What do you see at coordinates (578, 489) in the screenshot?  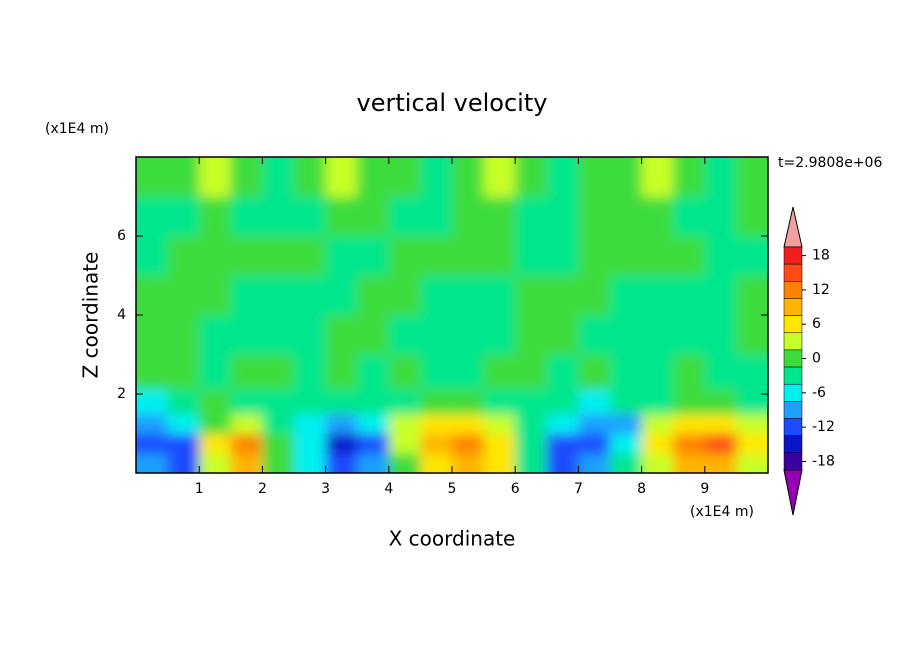 I see `x-tick-label: 7` at bounding box center [578, 489].